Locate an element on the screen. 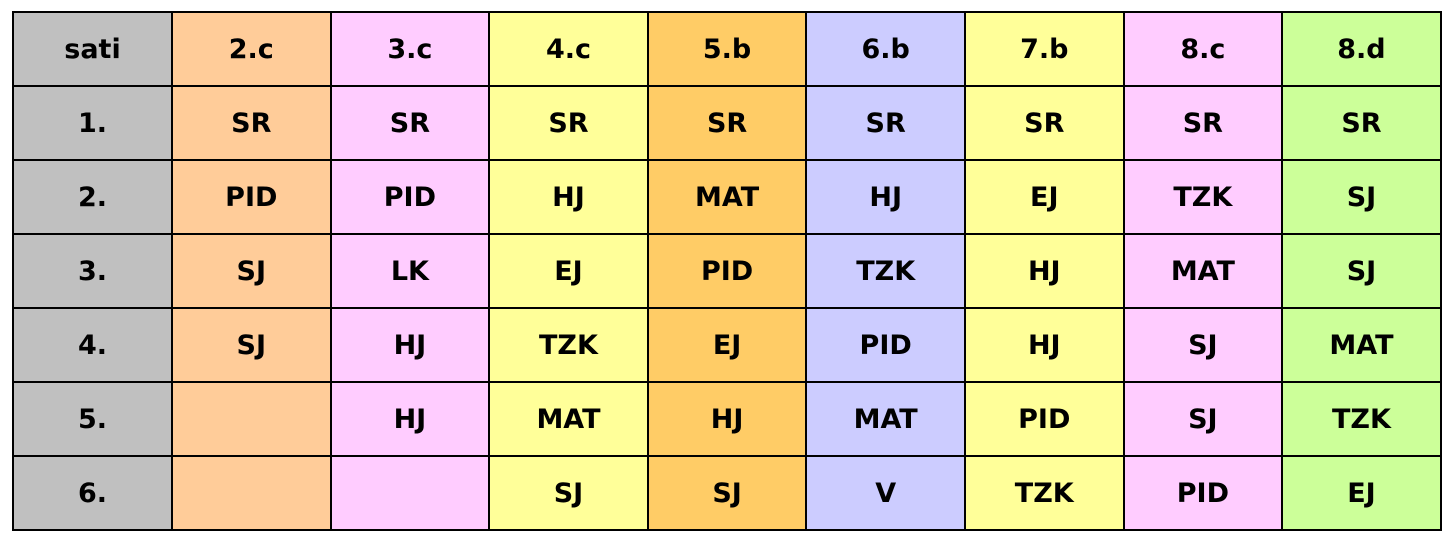 The image size is (1454, 543). header-class-5b: 5.b is located at coordinates (727, 49).